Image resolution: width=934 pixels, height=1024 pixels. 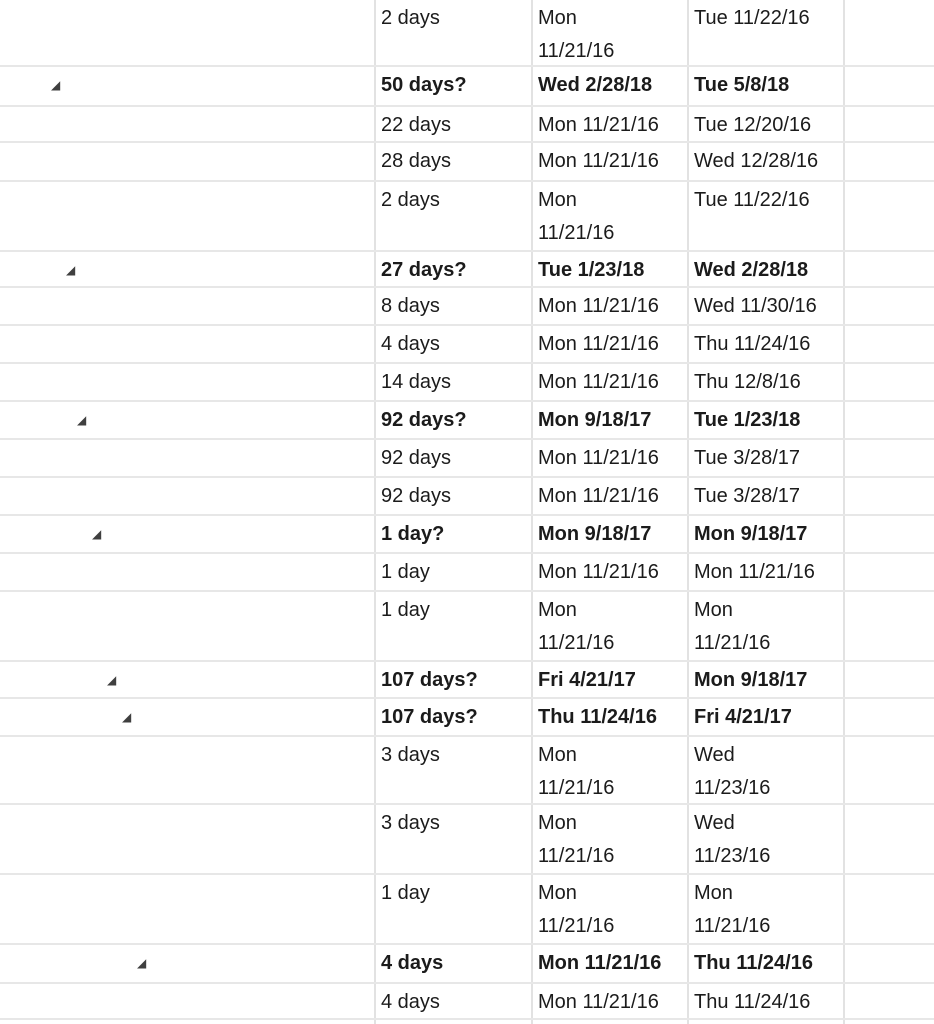 What do you see at coordinates (755, 306) in the screenshot?
I see `finish-date-cell: Wed 11/30/16` at bounding box center [755, 306].